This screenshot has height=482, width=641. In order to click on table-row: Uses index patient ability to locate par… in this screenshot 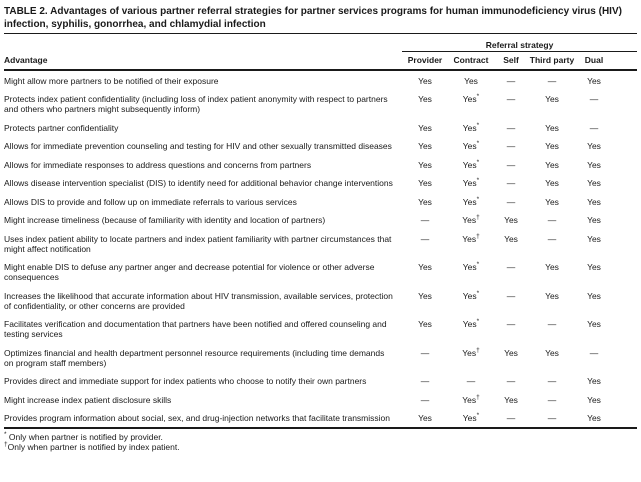, I will do `click(320, 243)`.